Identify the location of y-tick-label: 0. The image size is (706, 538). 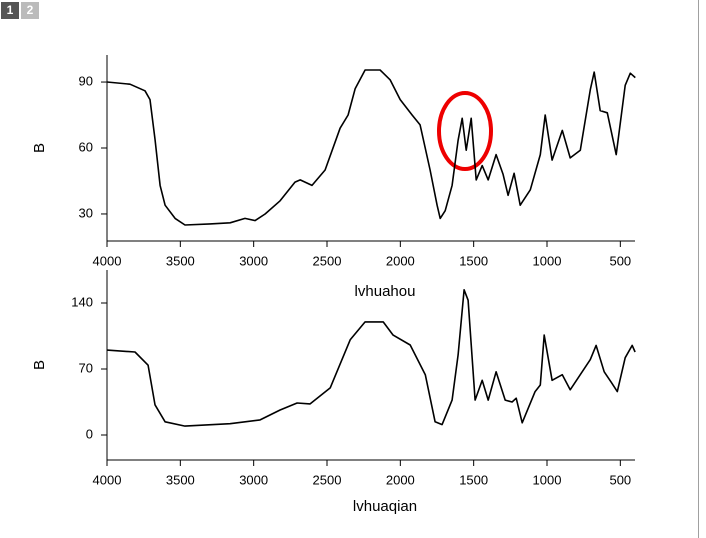
(89, 433).